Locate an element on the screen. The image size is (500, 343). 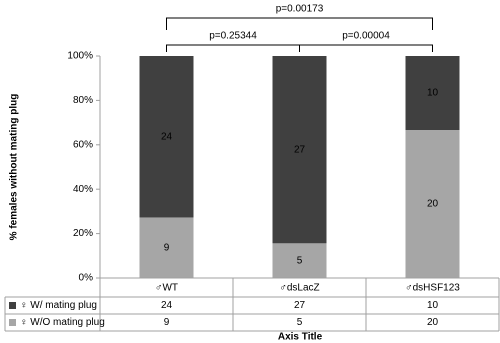
y-tick-label: 60% is located at coordinates (83, 144).